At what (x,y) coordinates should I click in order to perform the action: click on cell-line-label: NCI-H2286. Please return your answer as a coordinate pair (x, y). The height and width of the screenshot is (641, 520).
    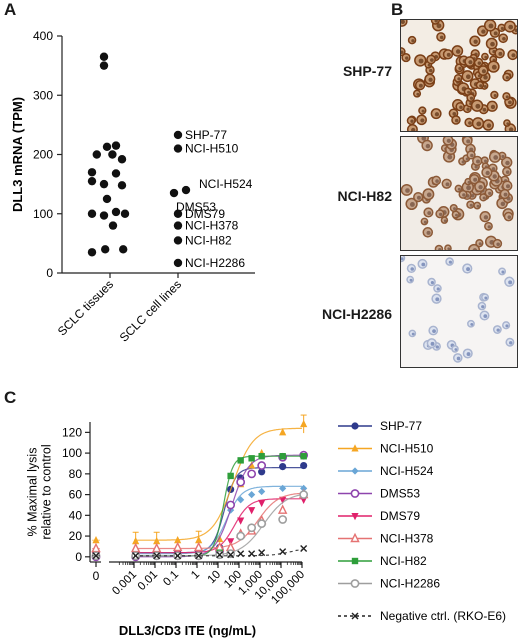
    Looking at the image, I should click on (215, 263).